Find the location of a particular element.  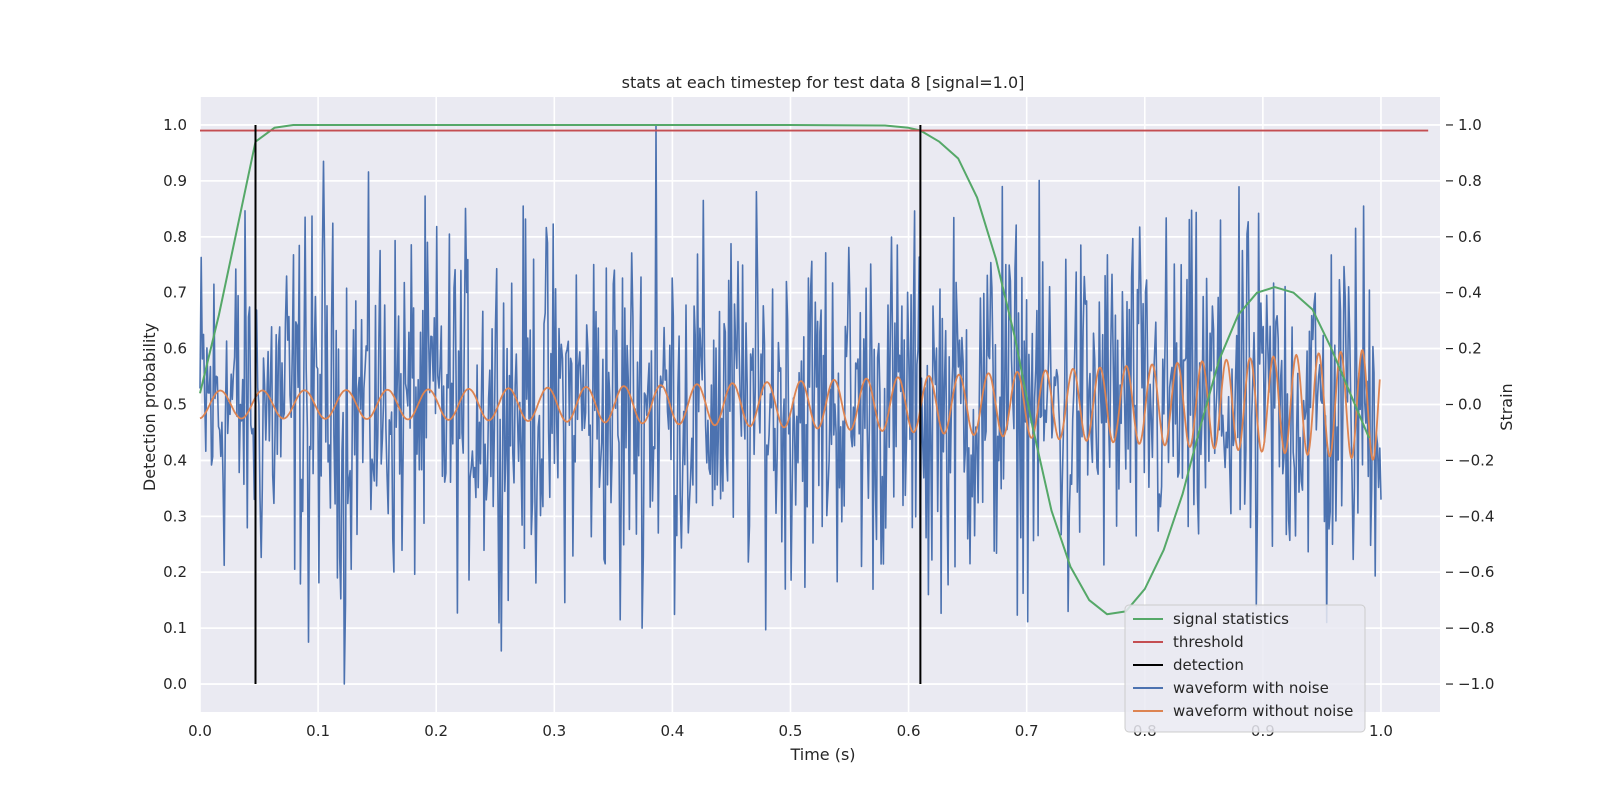

y-axis-right-title: Strain is located at coordinates (1506, 406).